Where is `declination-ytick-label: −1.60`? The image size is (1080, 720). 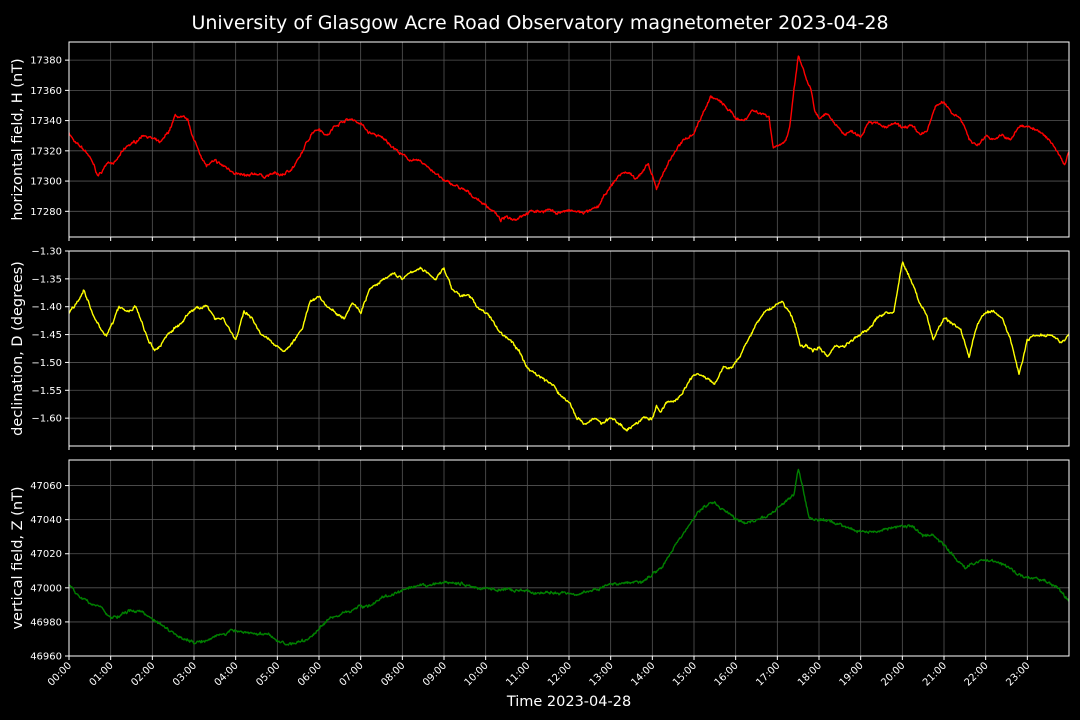 declination-ytick-label: −1.60 is located at coordinates (46, 419).